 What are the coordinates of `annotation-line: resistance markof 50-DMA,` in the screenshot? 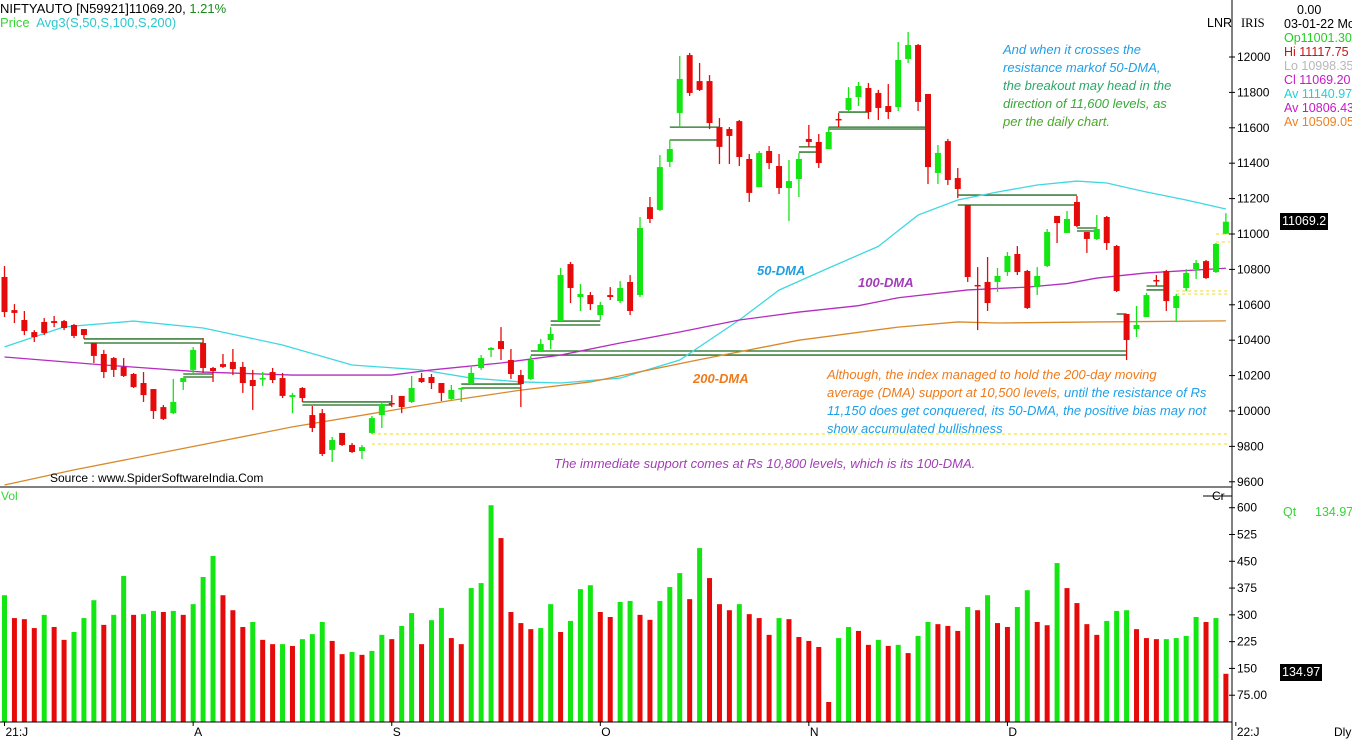 It's located at (1082, 67).